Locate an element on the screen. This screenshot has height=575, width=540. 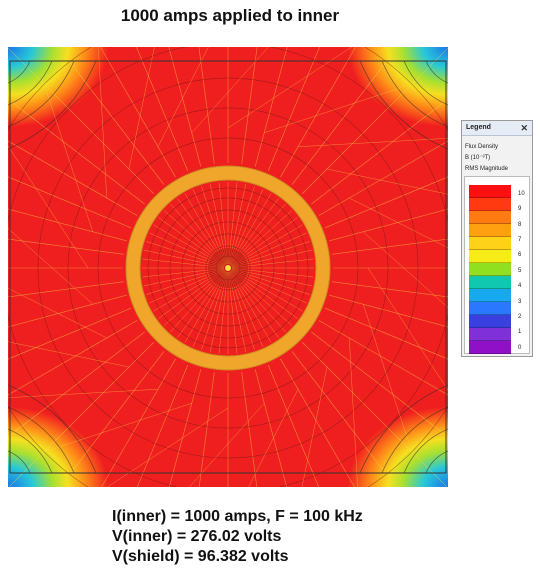
mesh-circle is located at coordinates (228, 268).